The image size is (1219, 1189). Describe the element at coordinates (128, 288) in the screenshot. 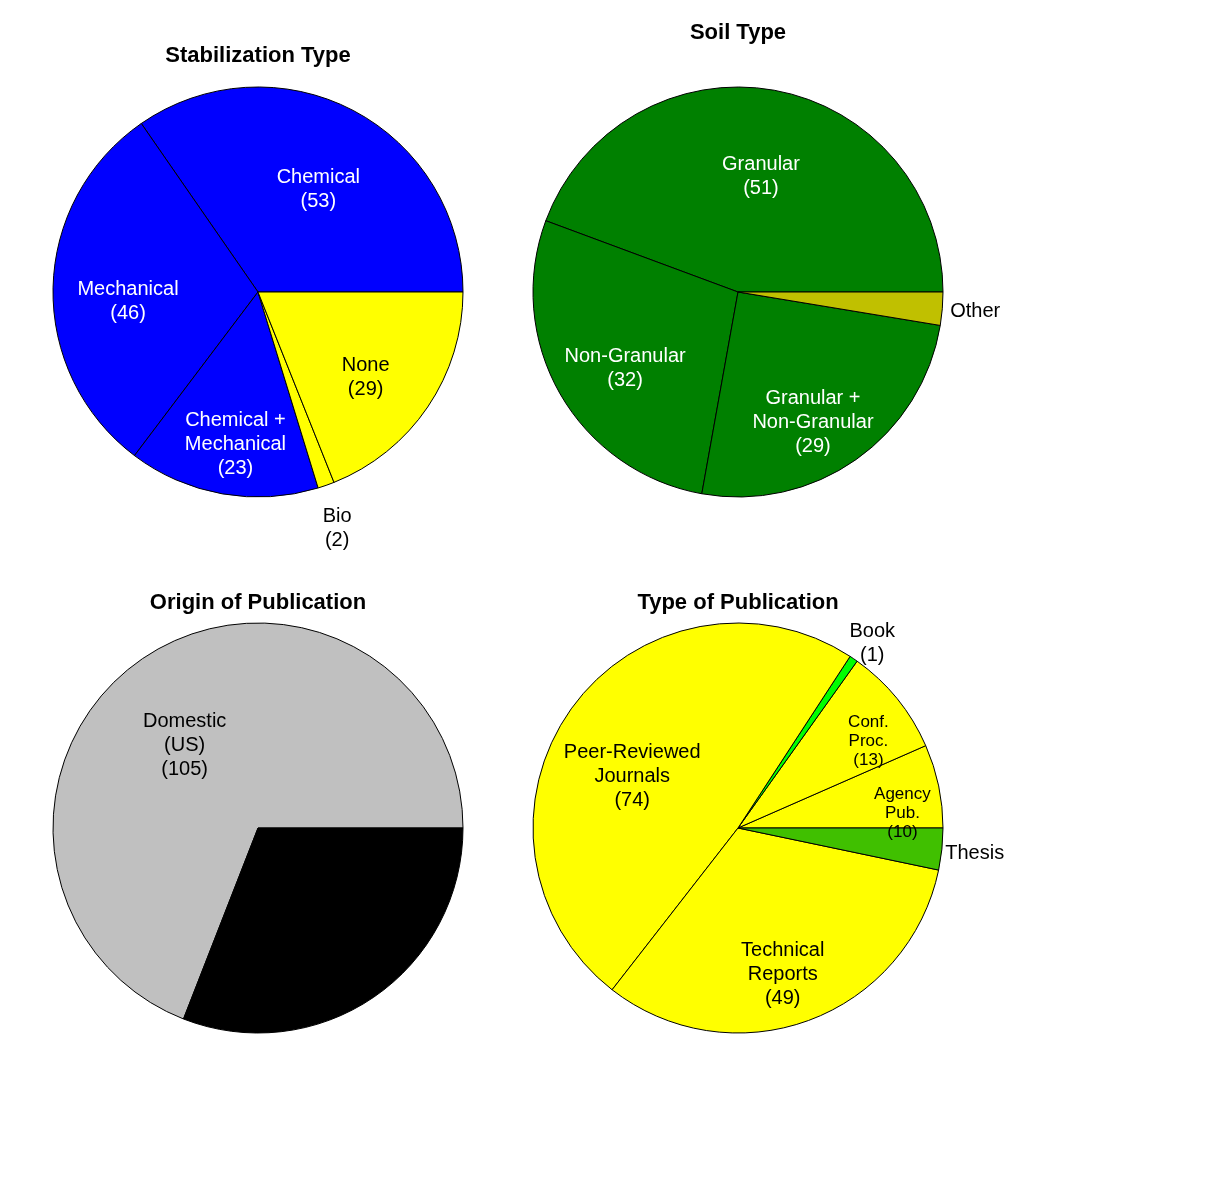

I see `slice-label: Mechanical` at that location.